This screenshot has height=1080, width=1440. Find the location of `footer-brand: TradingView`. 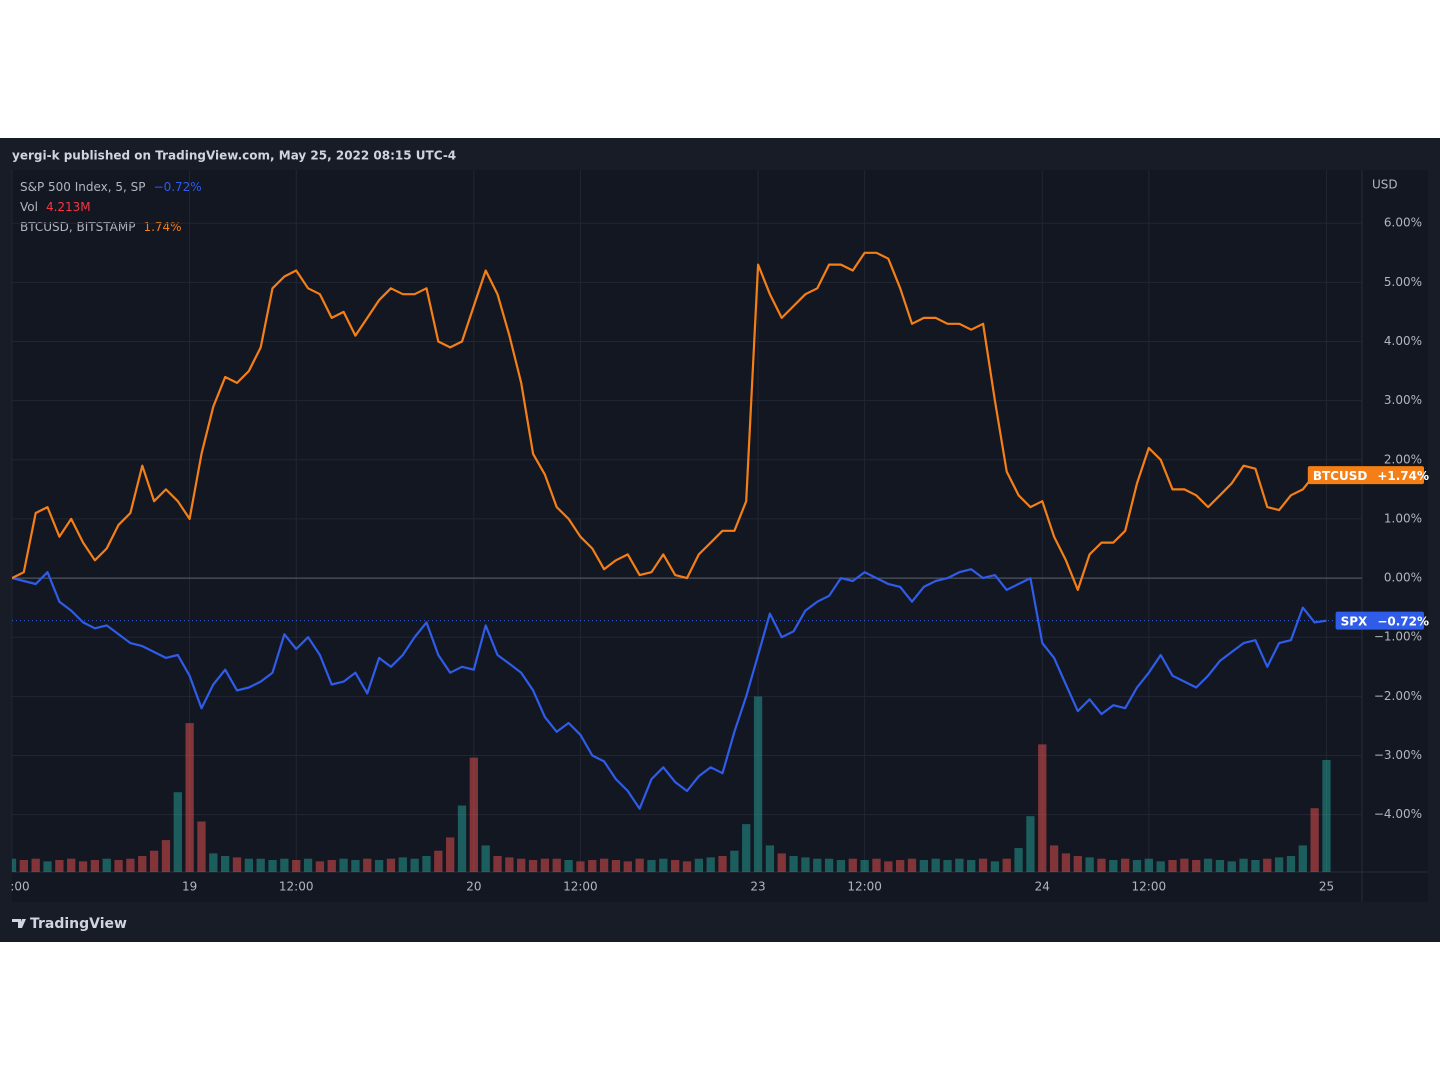

footer-brand: TradingView is located at coordinates (78, 924).